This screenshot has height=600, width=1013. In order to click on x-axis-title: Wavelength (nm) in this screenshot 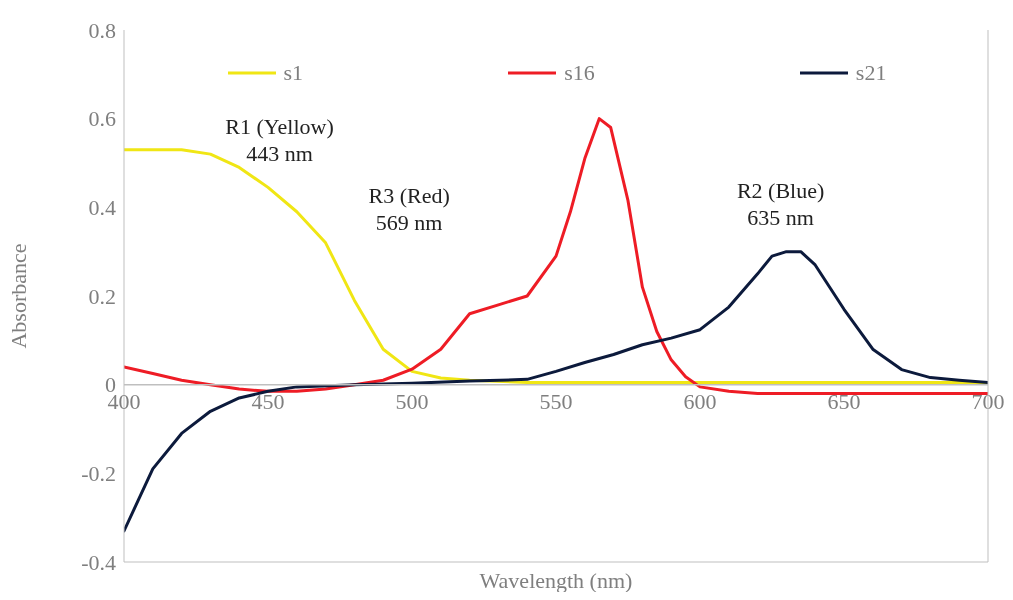, I will do `click(556, 580)`.